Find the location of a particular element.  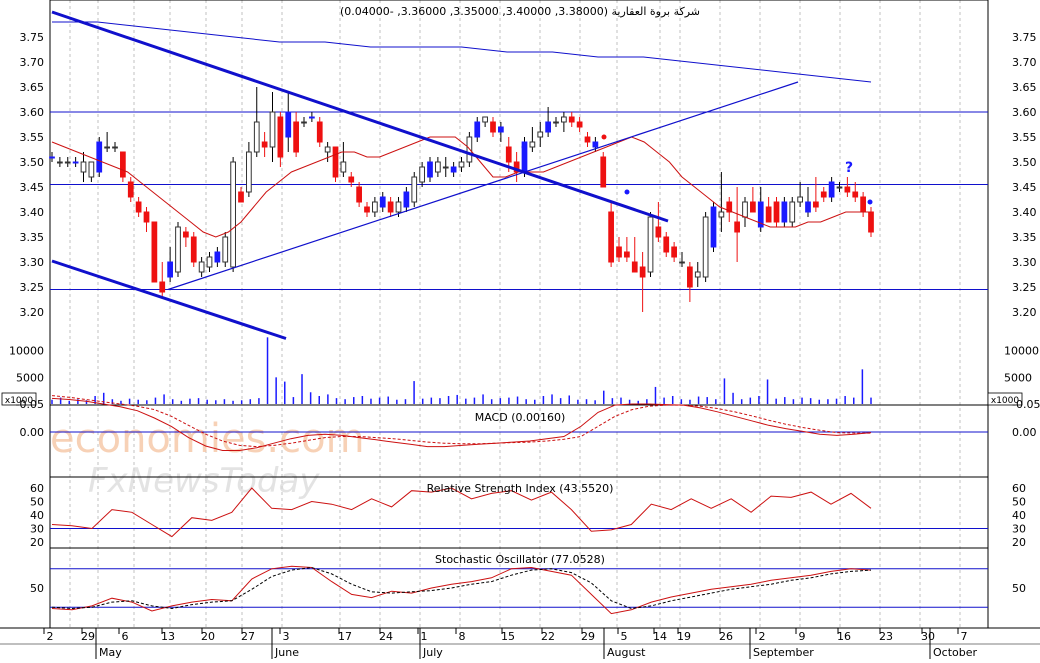

price-tick-label-left: 3.20 is located at coordinates (32, 312).